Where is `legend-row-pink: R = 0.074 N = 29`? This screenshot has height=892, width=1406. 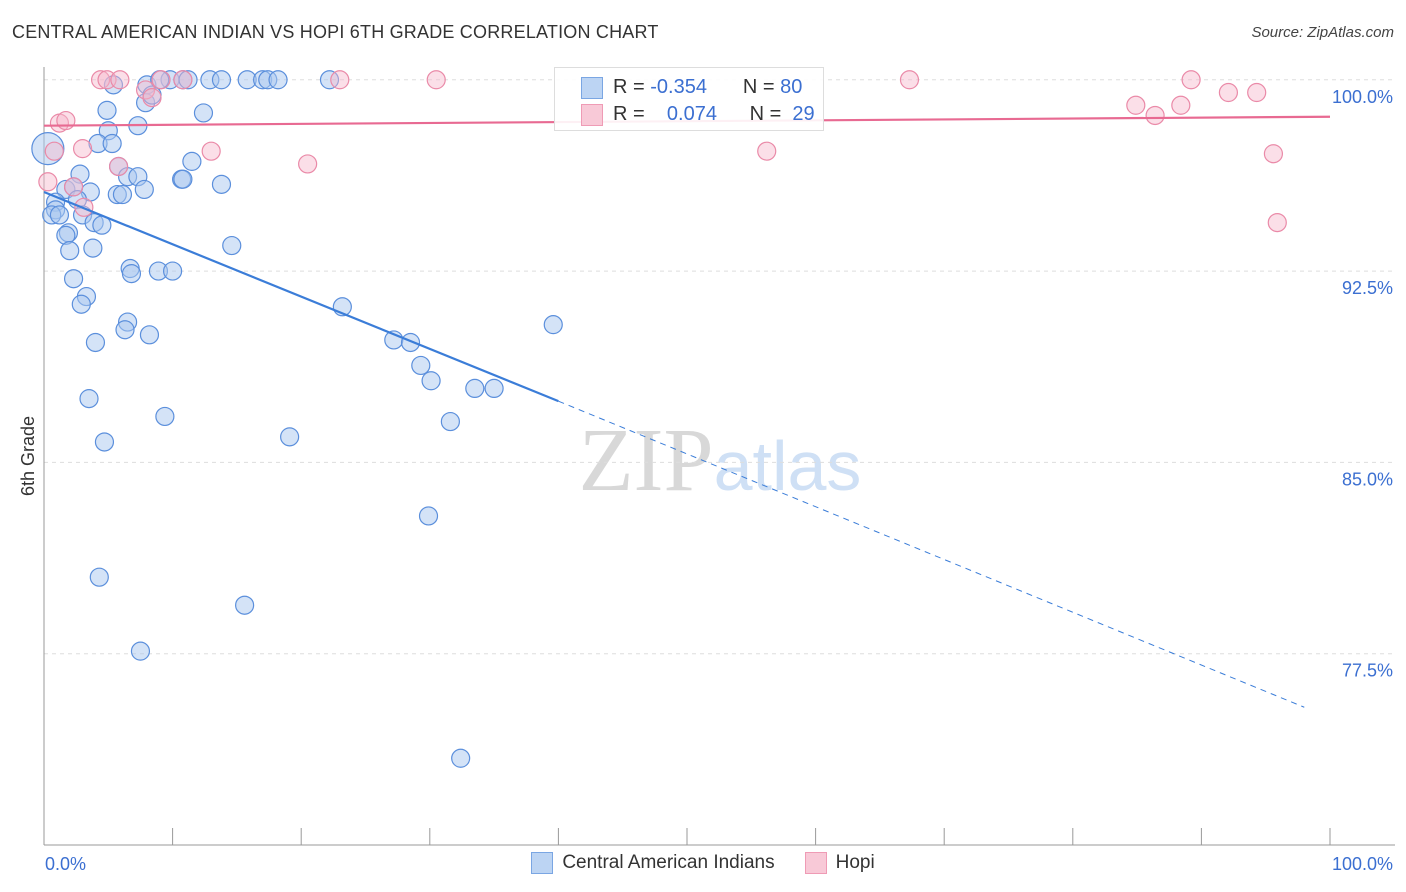 legend-row-pink: R = 0.074 N = 29 is located at coordinates (698, 114).